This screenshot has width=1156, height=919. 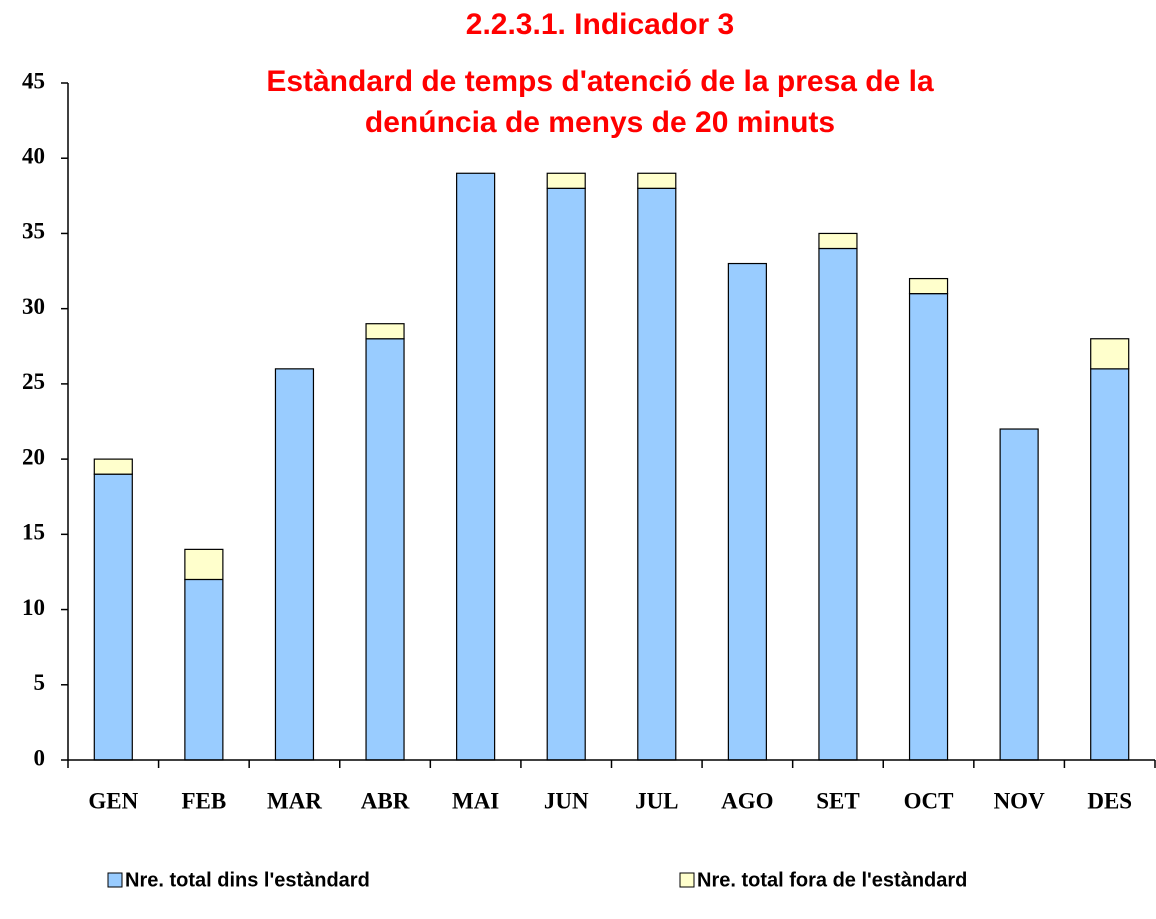 What do you see at coordinates (33, 456) in the screenshot?
I see `y-tick-label: 20` at bounding box center [33, 456].